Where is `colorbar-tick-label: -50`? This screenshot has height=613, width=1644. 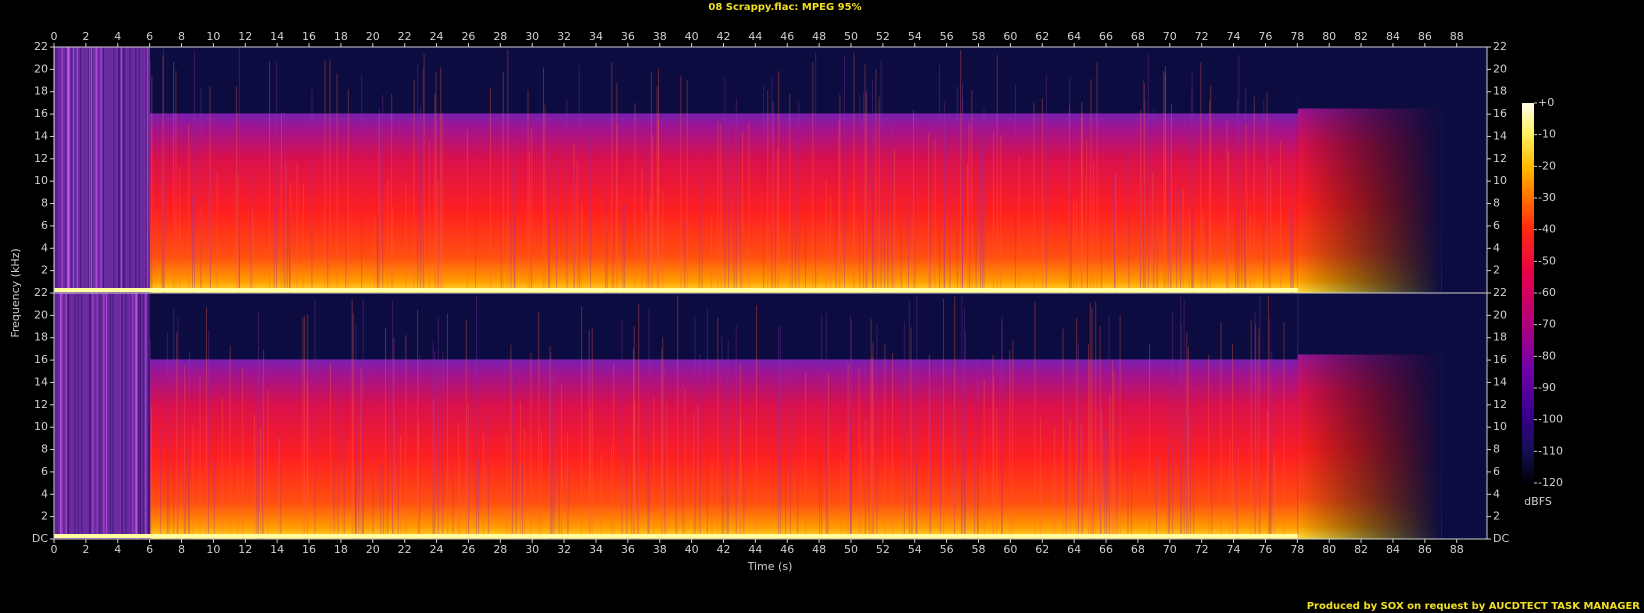
colorbar-tick-label: -50 is located at coordinates (1547, 260).